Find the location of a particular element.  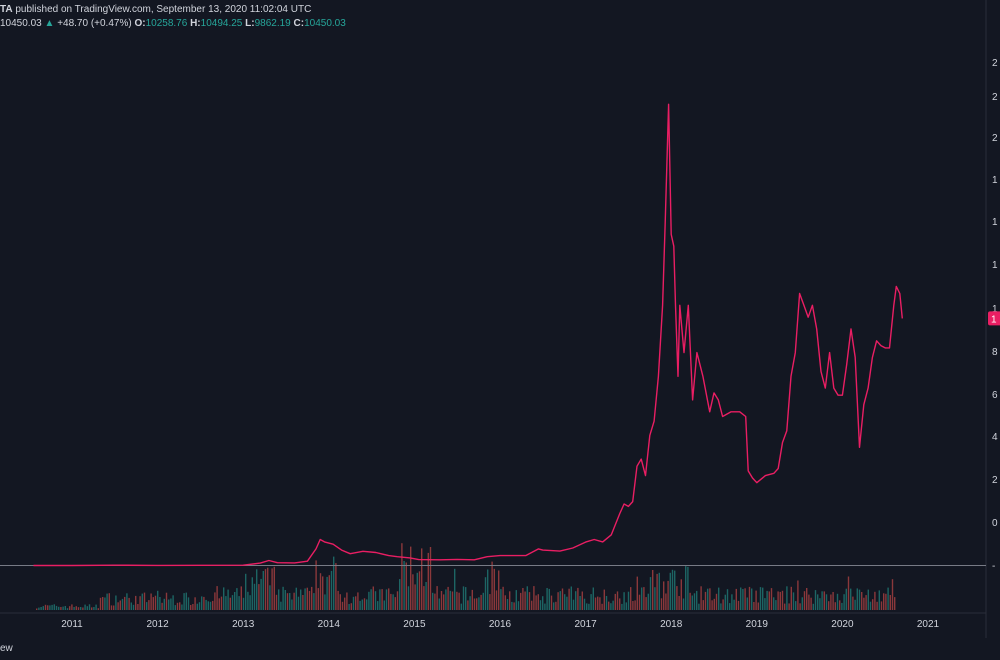

last-price-badge-text: 1 is located at coordinates (994, 319).